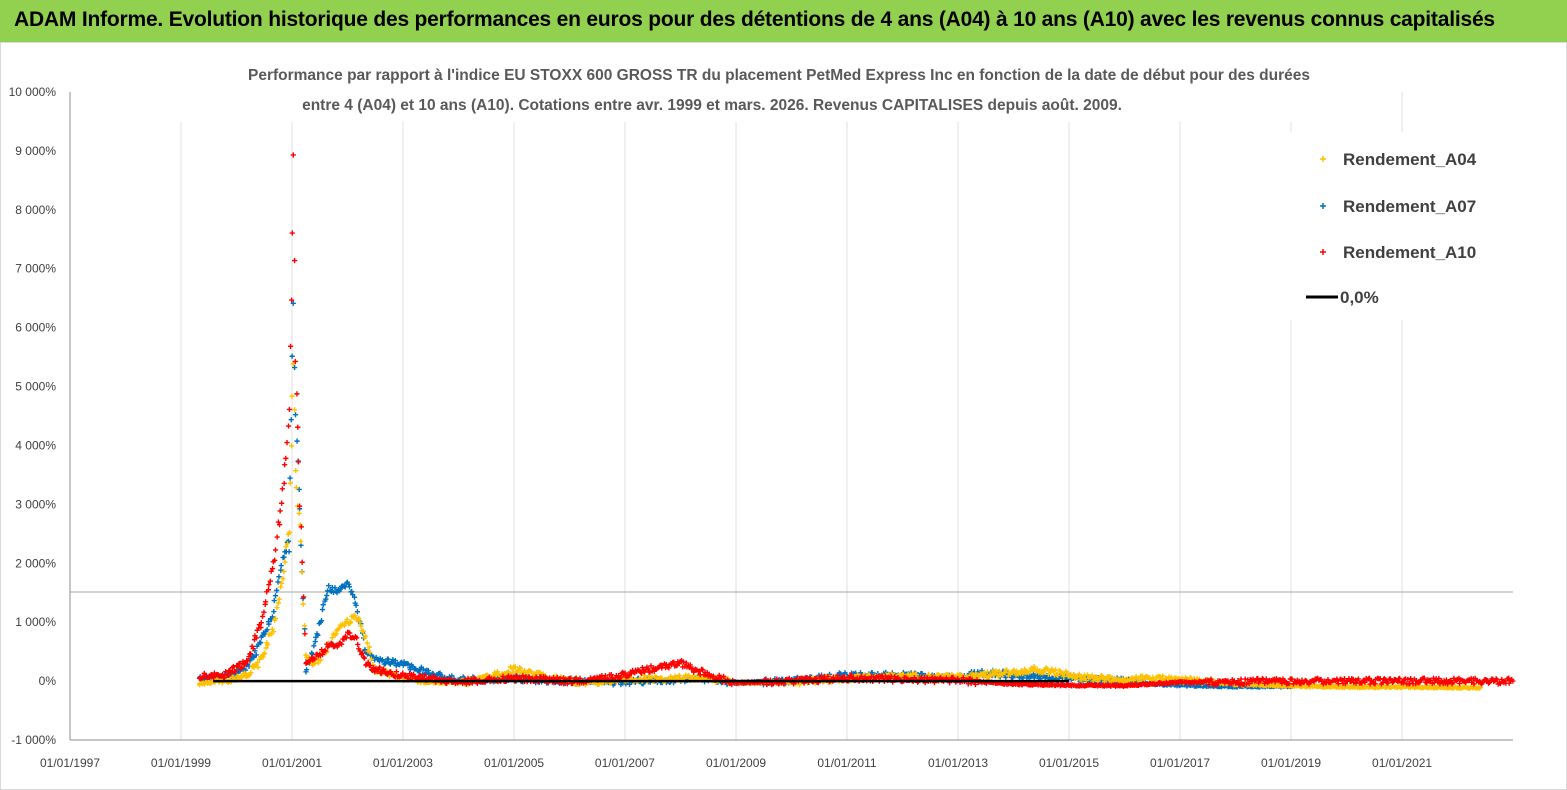 This screenshot has height=790, width=1567. What do you see at coordinates (35, 210) in the screenshot?
I see `y-tick-label: 8 000%` at bounding box center [35, 210].